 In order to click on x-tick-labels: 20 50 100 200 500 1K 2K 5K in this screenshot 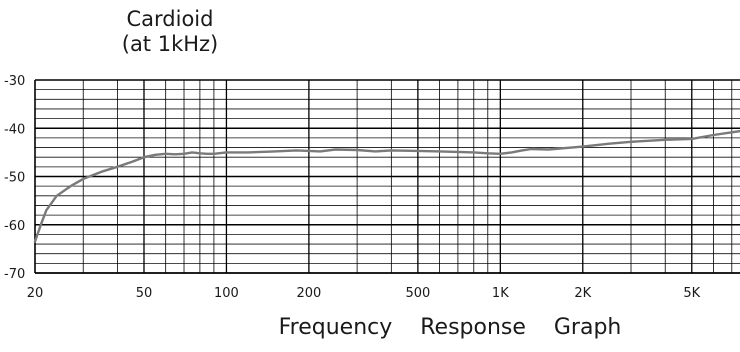, I will do `click(364, 293)`.